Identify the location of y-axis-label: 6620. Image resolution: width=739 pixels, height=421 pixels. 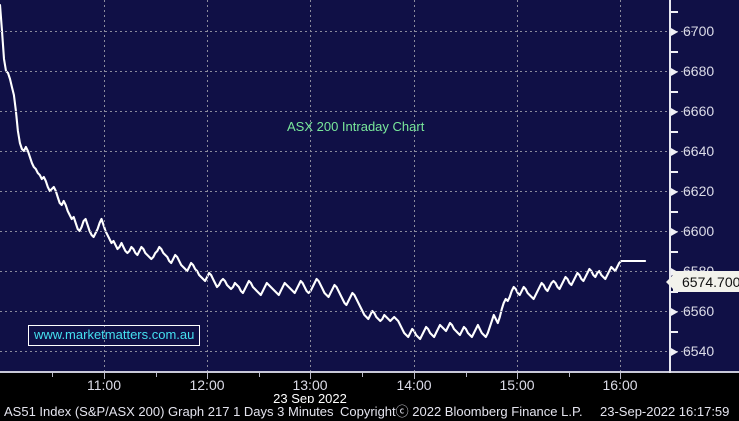
(699, 191).